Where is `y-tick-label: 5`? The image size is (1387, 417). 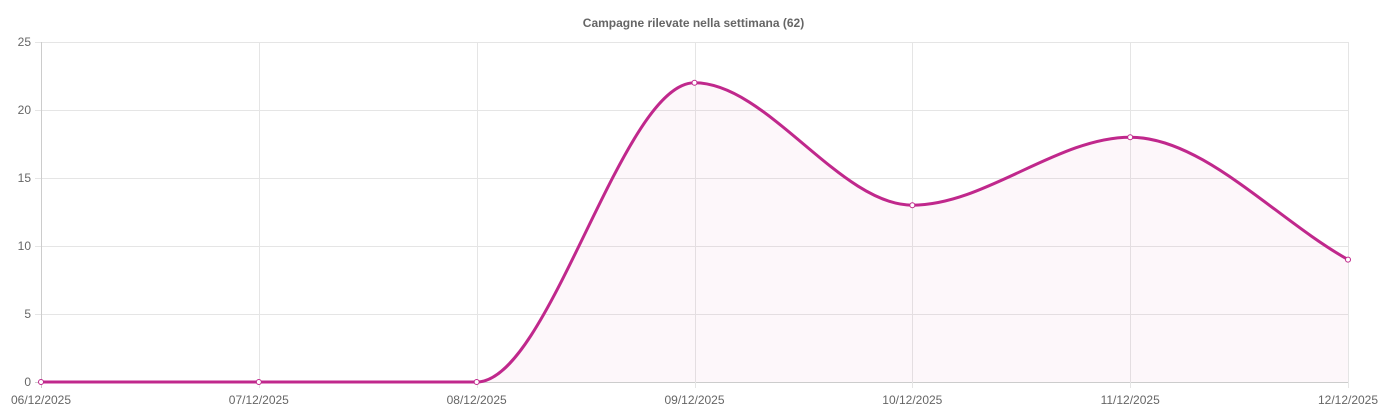
y-tick-label: 5 is located at coordinates (27, 314).